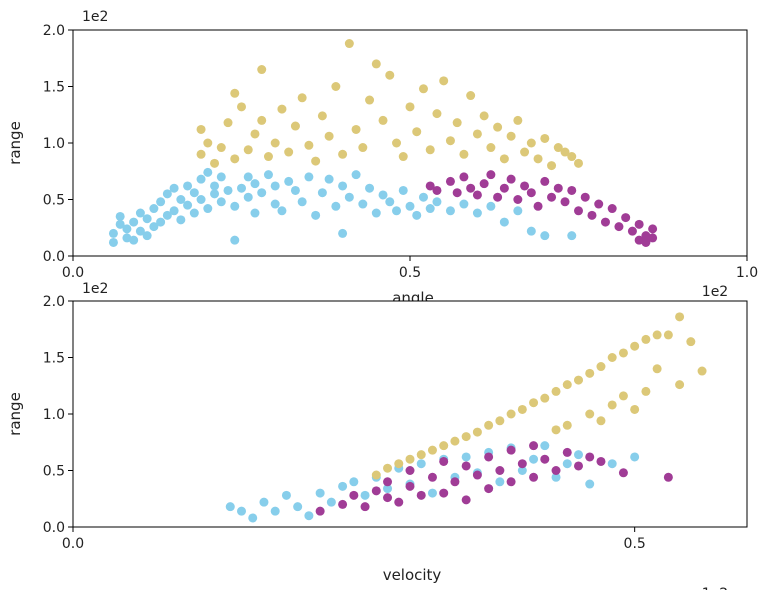  What do you see at coordinates (412, 575) in the screenshot?
I see `x-axis-label: velocity` at bounding box center [412, 575].